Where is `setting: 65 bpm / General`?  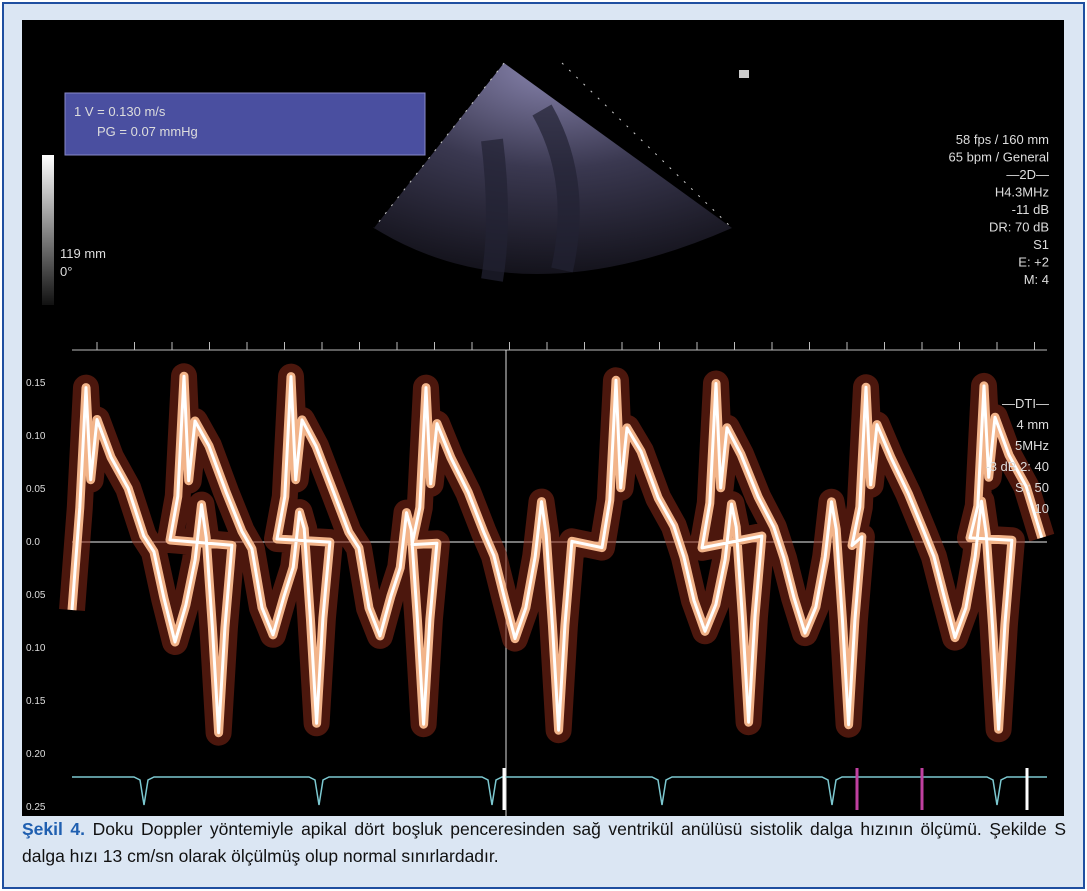
setting: 65 bpm / General is located at coordinates (999, 157).